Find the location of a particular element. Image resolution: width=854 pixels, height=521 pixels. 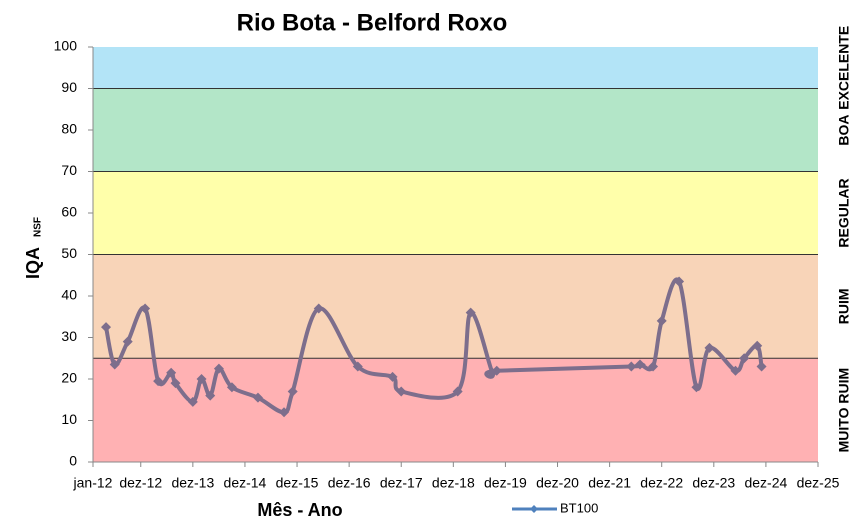

y-axis-label: IQA is located at coordinates (33, 263).